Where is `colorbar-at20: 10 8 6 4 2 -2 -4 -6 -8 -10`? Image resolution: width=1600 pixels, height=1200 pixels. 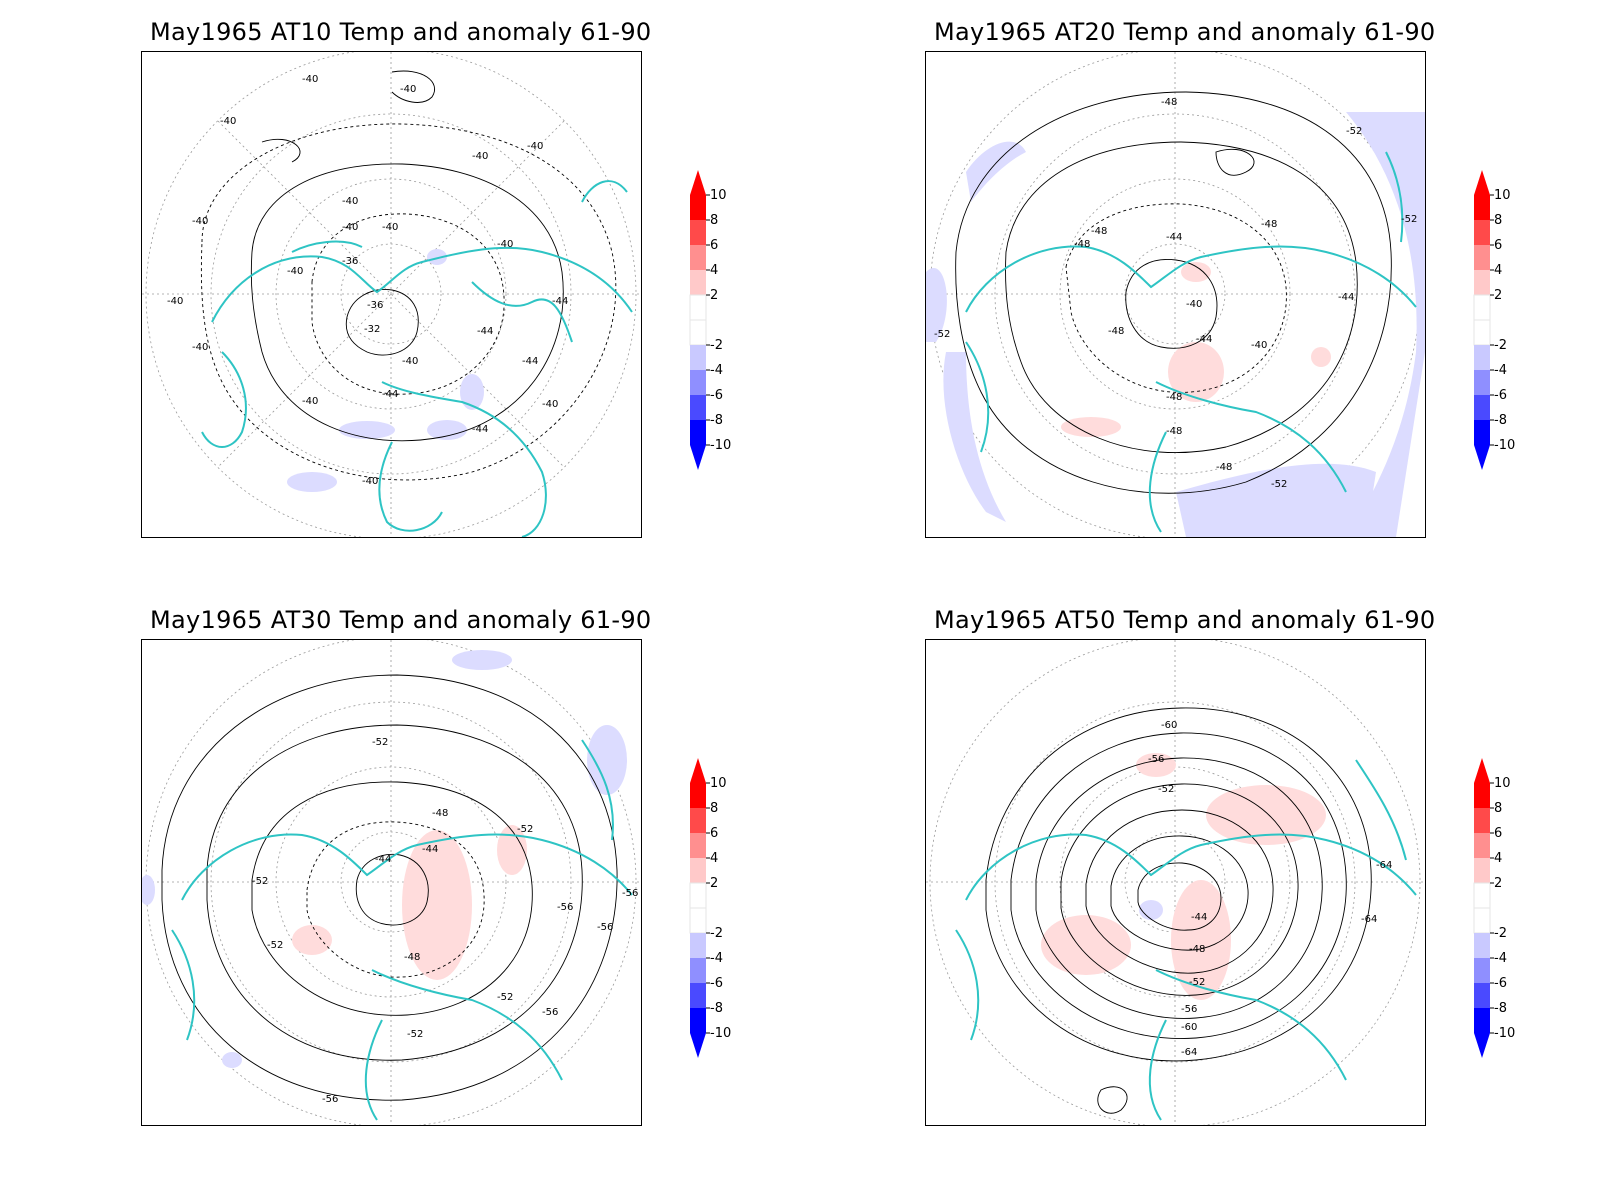 colorbar-at20: 10 8 6 4 2 -2 -4 -6 -8 -10 is located at coordinates (1512, 320).